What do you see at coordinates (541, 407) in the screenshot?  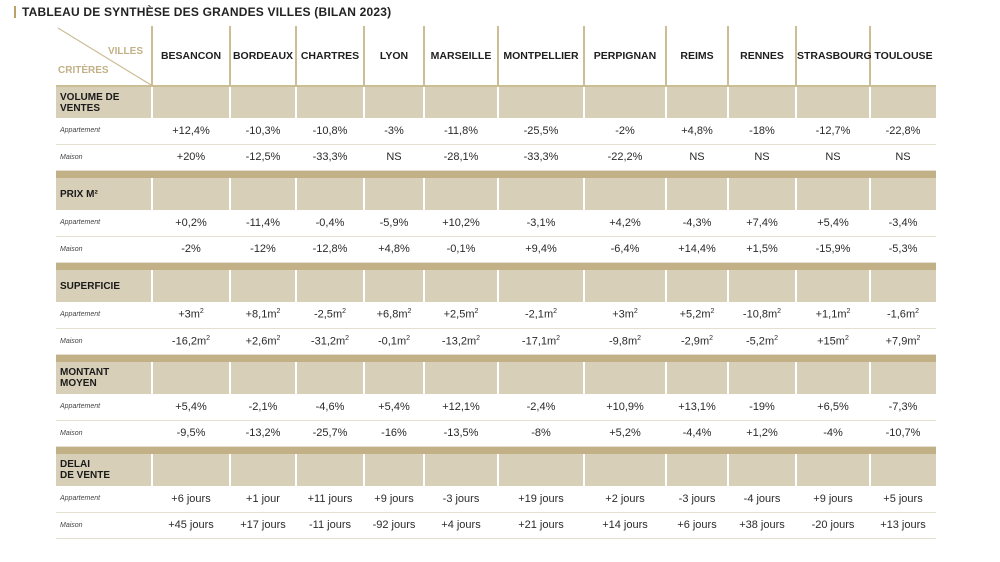 I see `value-cell: -2,4%` at bounding box center [541, 407].